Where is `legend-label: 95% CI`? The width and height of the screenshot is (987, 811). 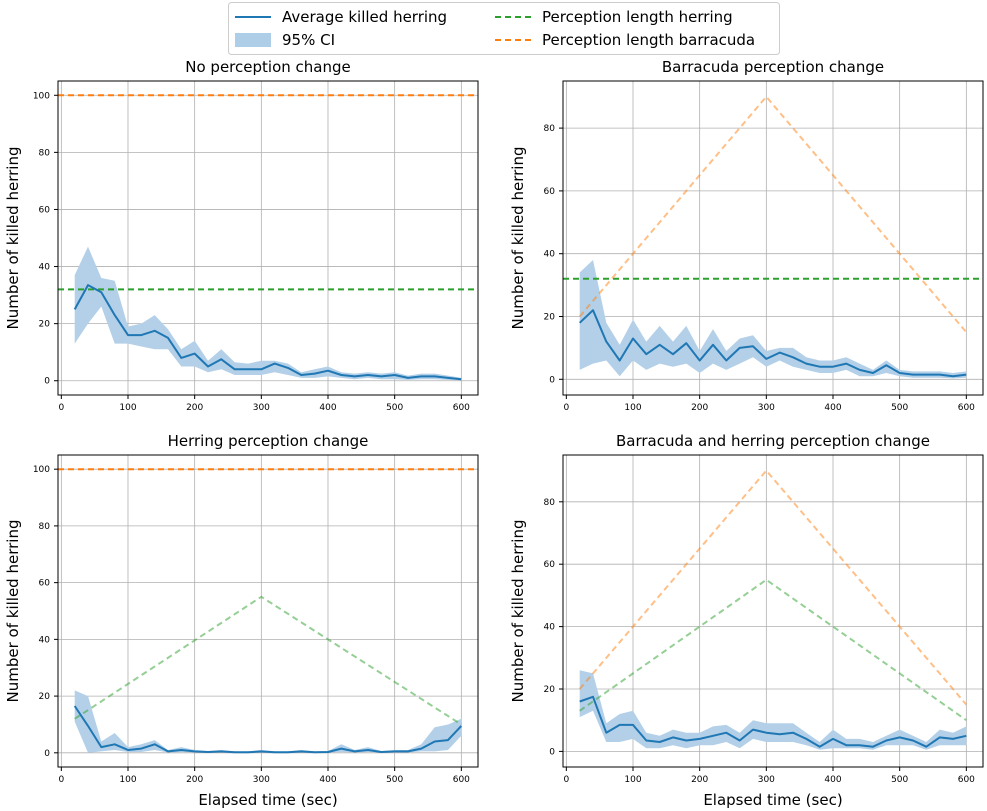
legend-label: 95% CI is located at coordinates (308, 40).